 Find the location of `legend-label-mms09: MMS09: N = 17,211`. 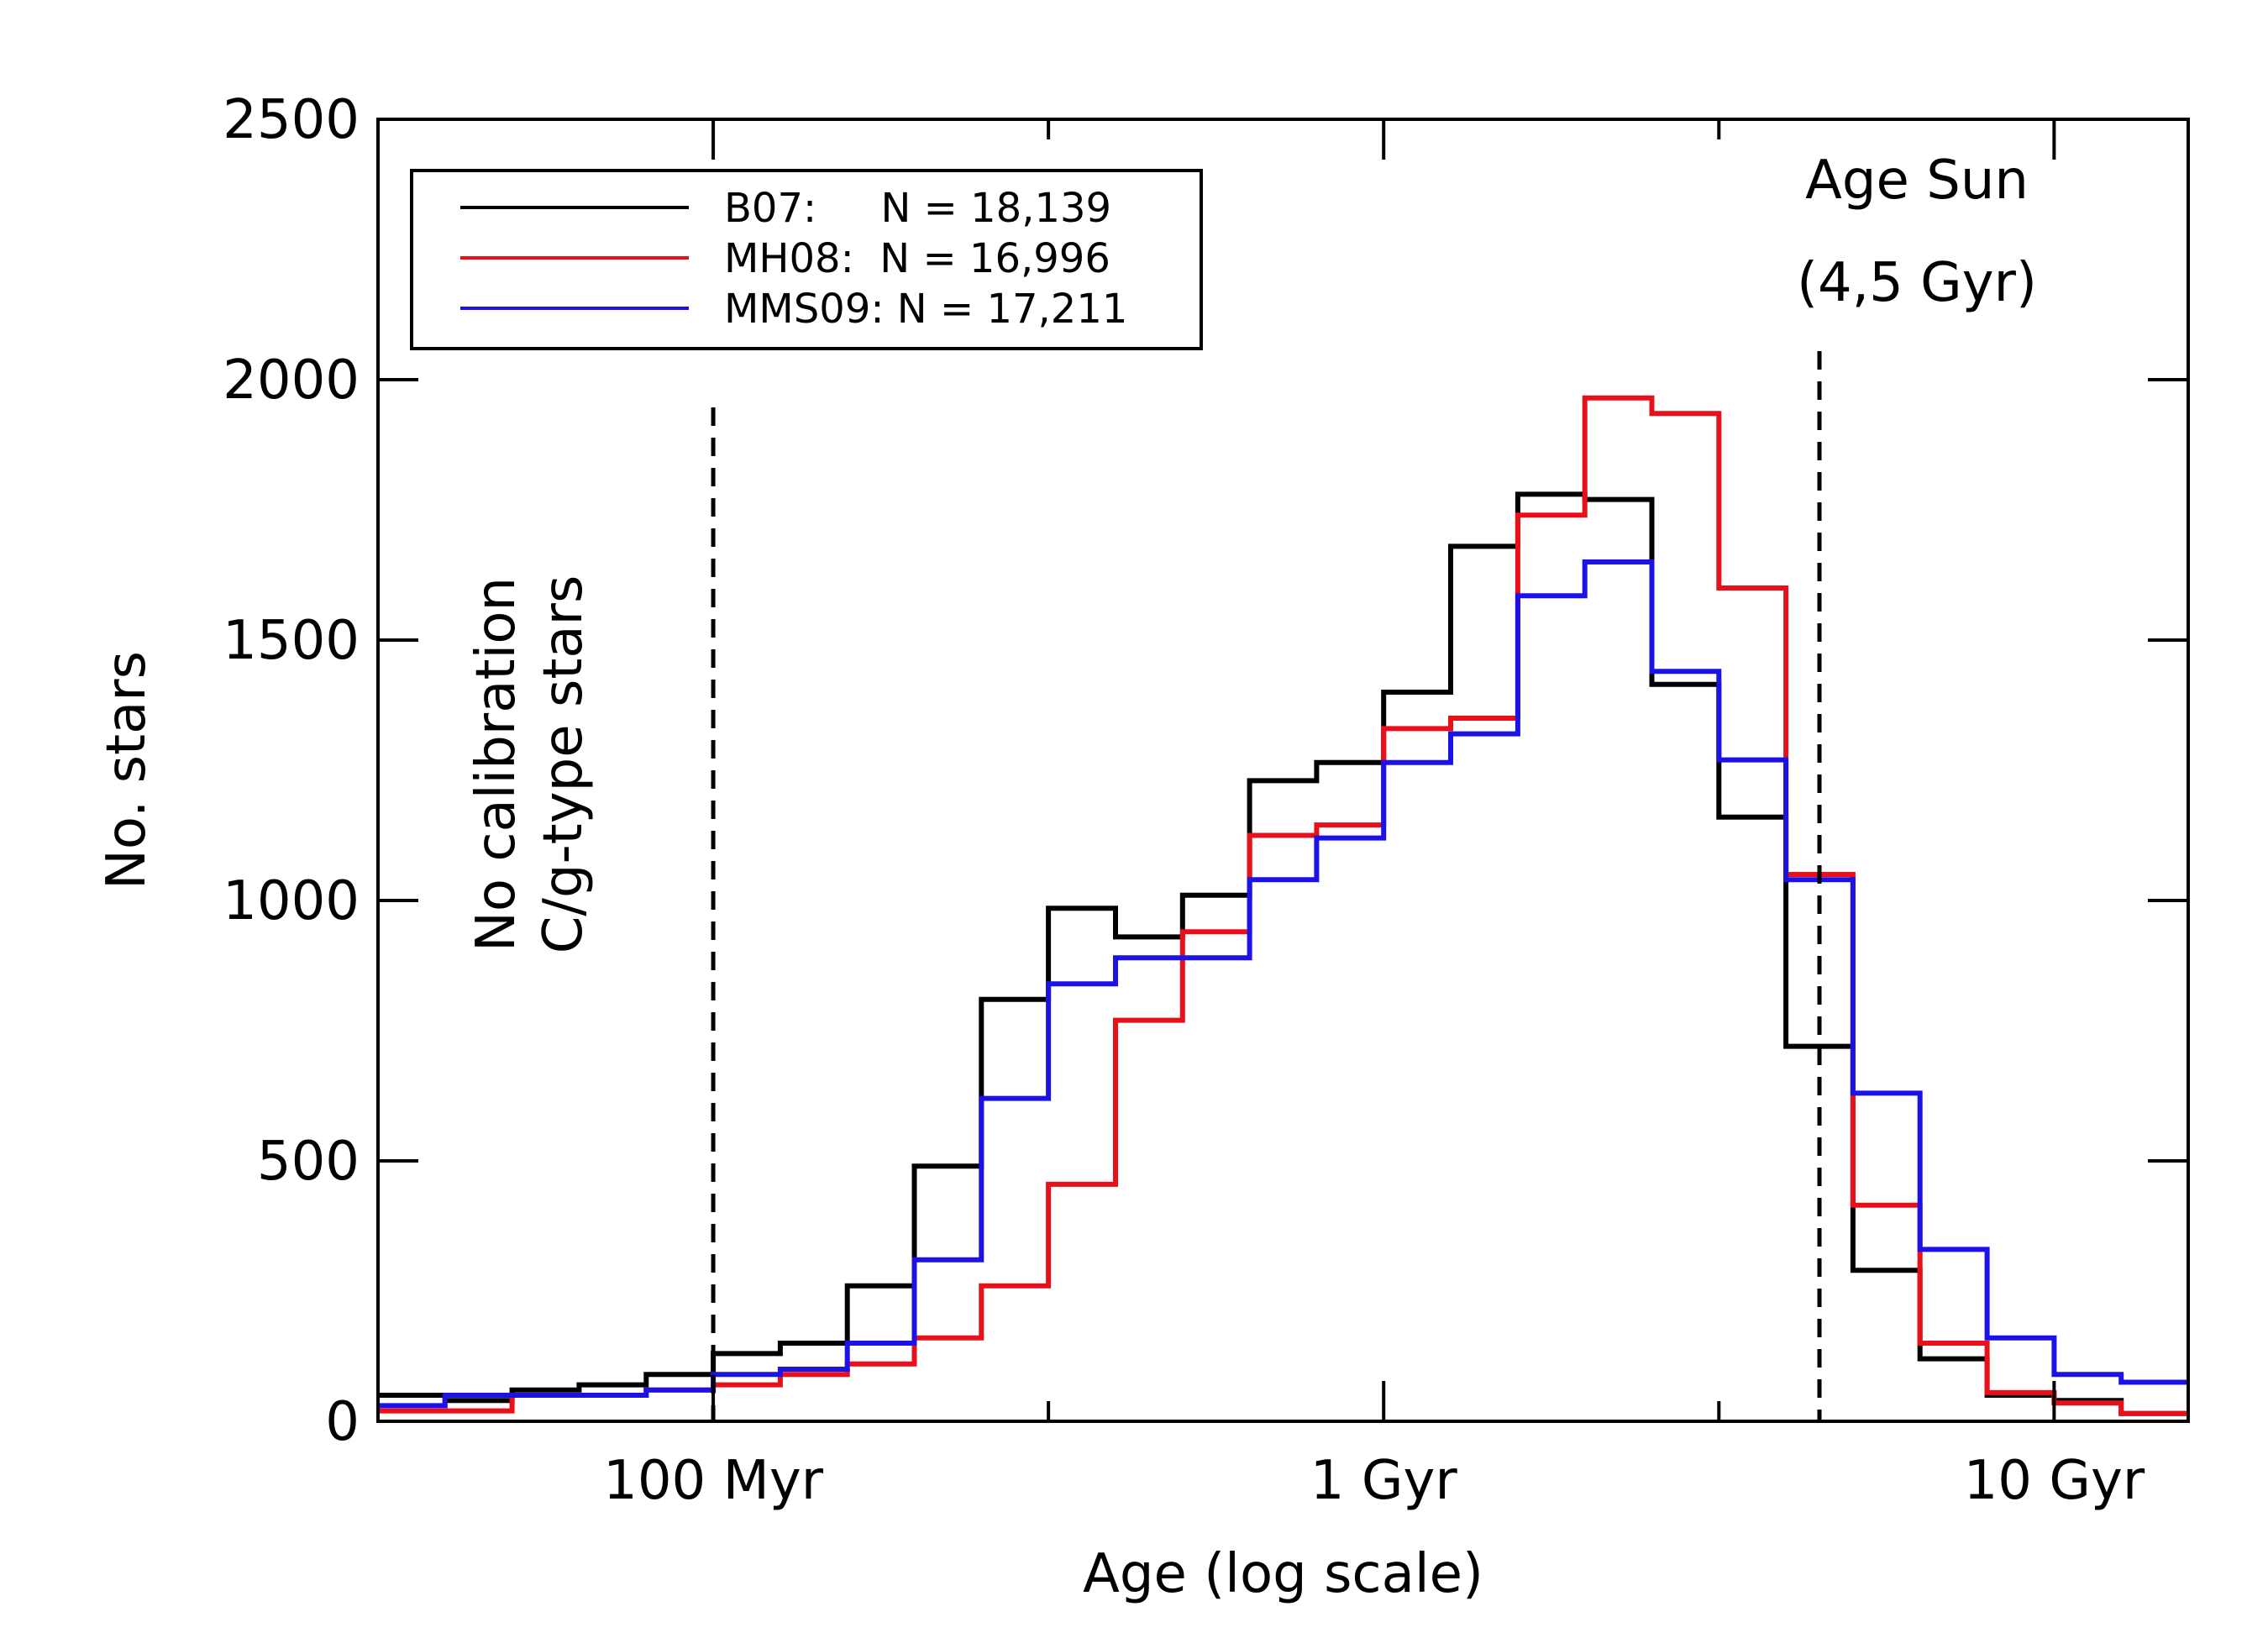

legend-label-mms09: MMS09: N = 17,211 is located at coordinates (925, 309).